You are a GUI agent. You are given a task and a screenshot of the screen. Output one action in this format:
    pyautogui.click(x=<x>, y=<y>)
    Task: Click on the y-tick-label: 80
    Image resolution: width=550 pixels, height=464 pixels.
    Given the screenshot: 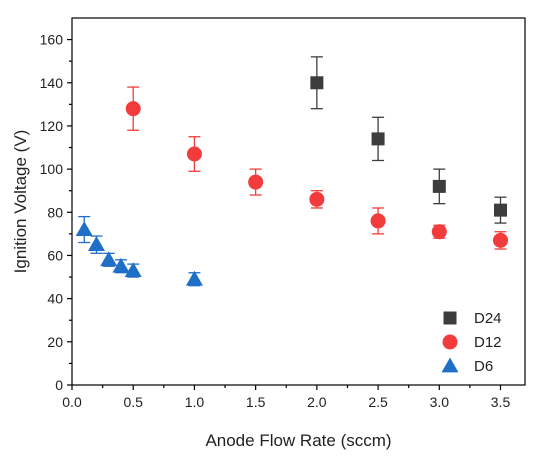 What is the action you would take?
    pyautogui.click(x=55, y=212)
    